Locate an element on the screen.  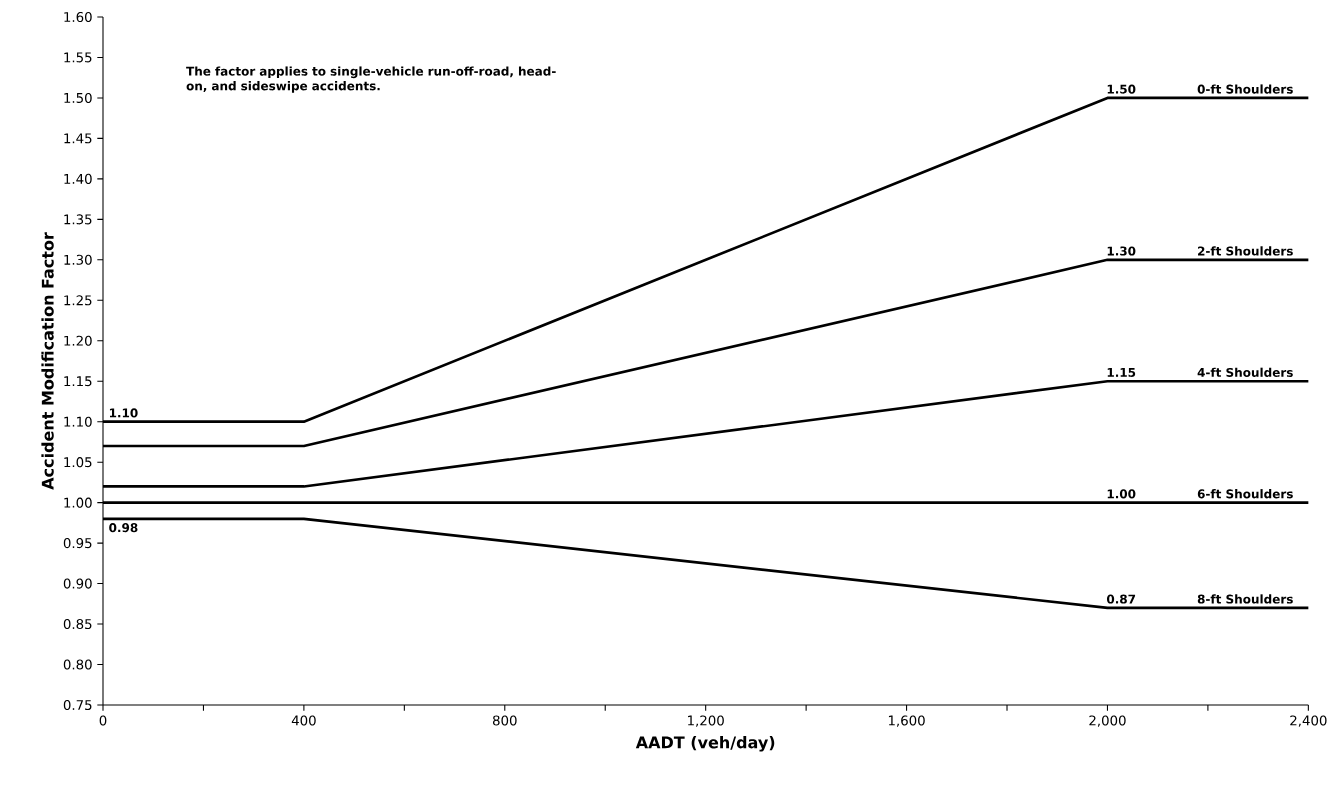
y-tick-label: 1.60 is located at coordinates (78, 17).